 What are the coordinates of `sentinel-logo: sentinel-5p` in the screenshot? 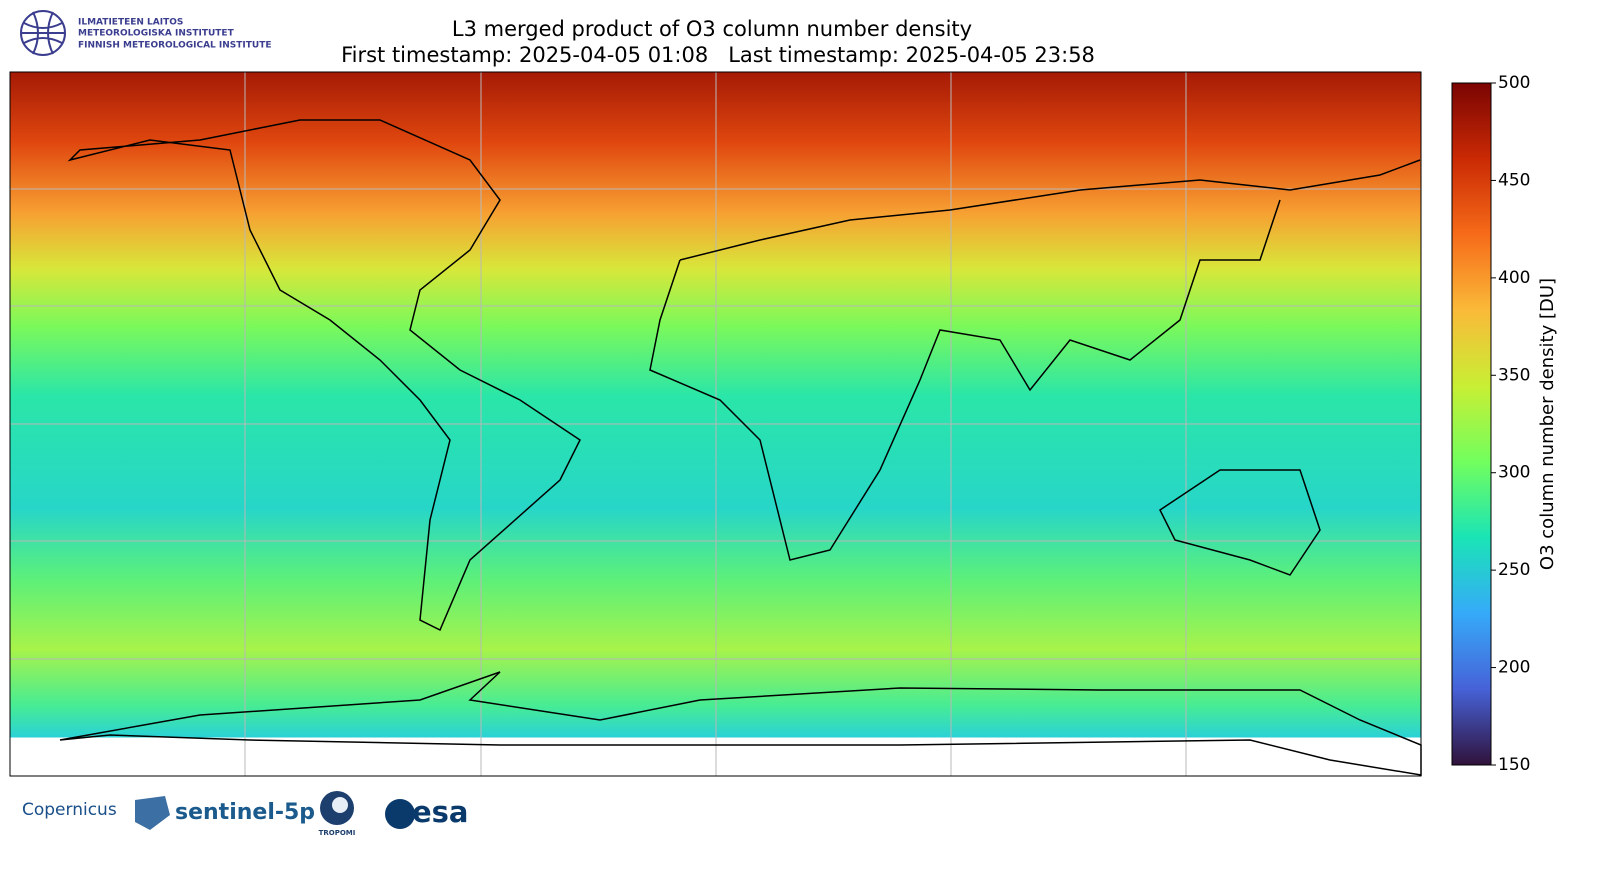 It's located at (245, 812).